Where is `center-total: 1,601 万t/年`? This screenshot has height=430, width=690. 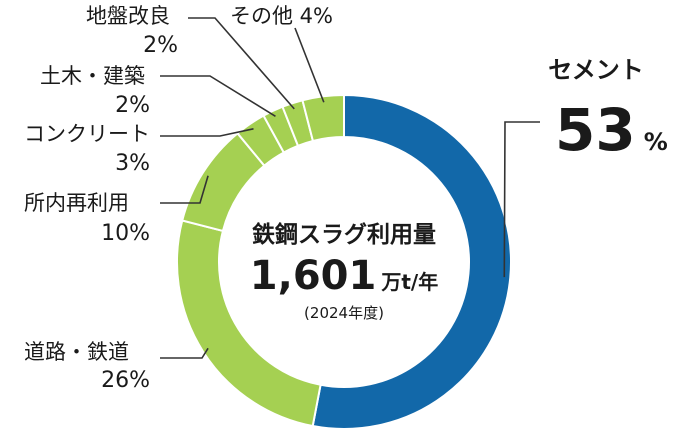 center-total: 1,601 万t/年 is located at coordinates (344, 276).